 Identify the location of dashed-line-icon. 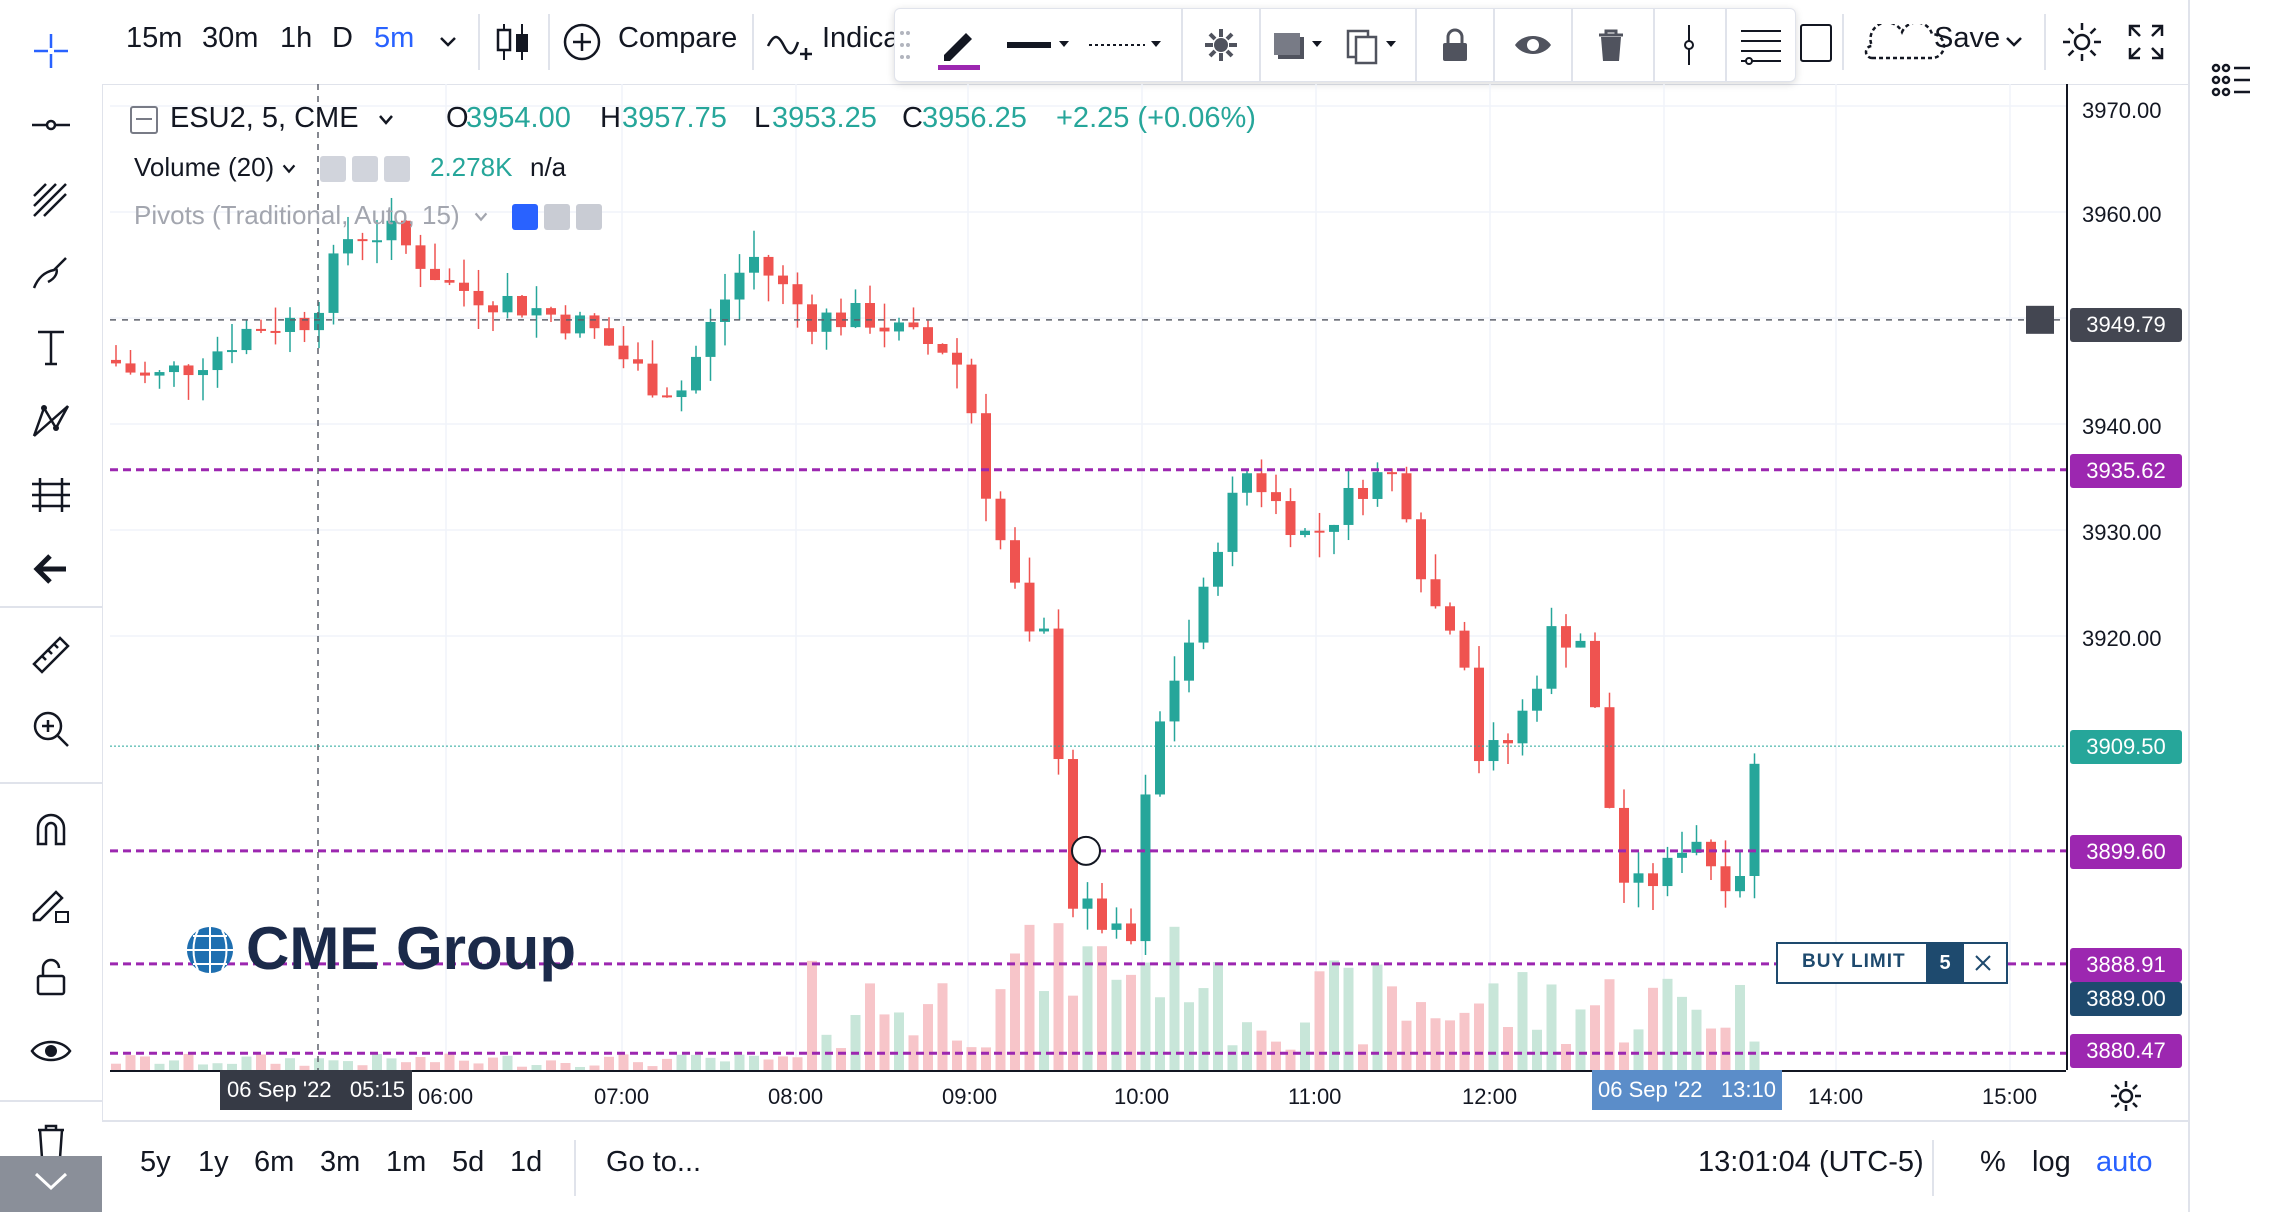
(1125, 44).